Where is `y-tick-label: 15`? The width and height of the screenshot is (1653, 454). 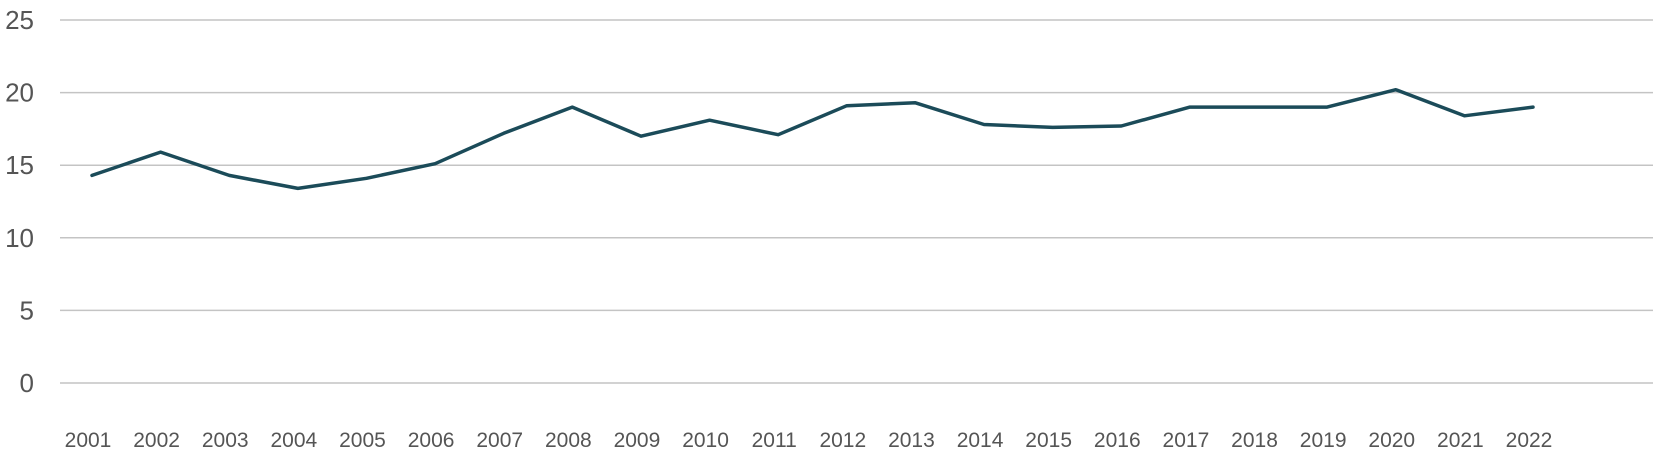
y-tick-label: 15 is located at coordinates (19, 165).